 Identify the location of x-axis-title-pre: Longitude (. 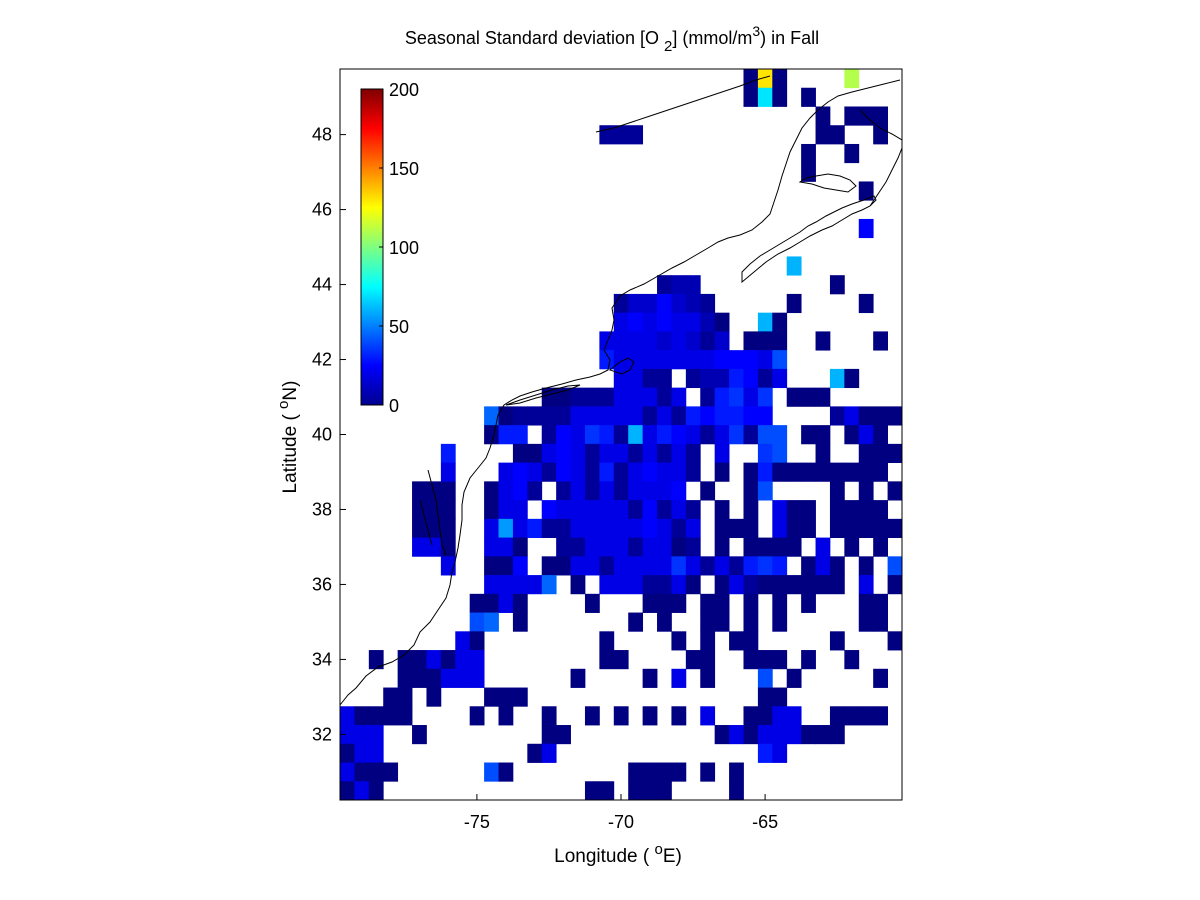
(604, 856).